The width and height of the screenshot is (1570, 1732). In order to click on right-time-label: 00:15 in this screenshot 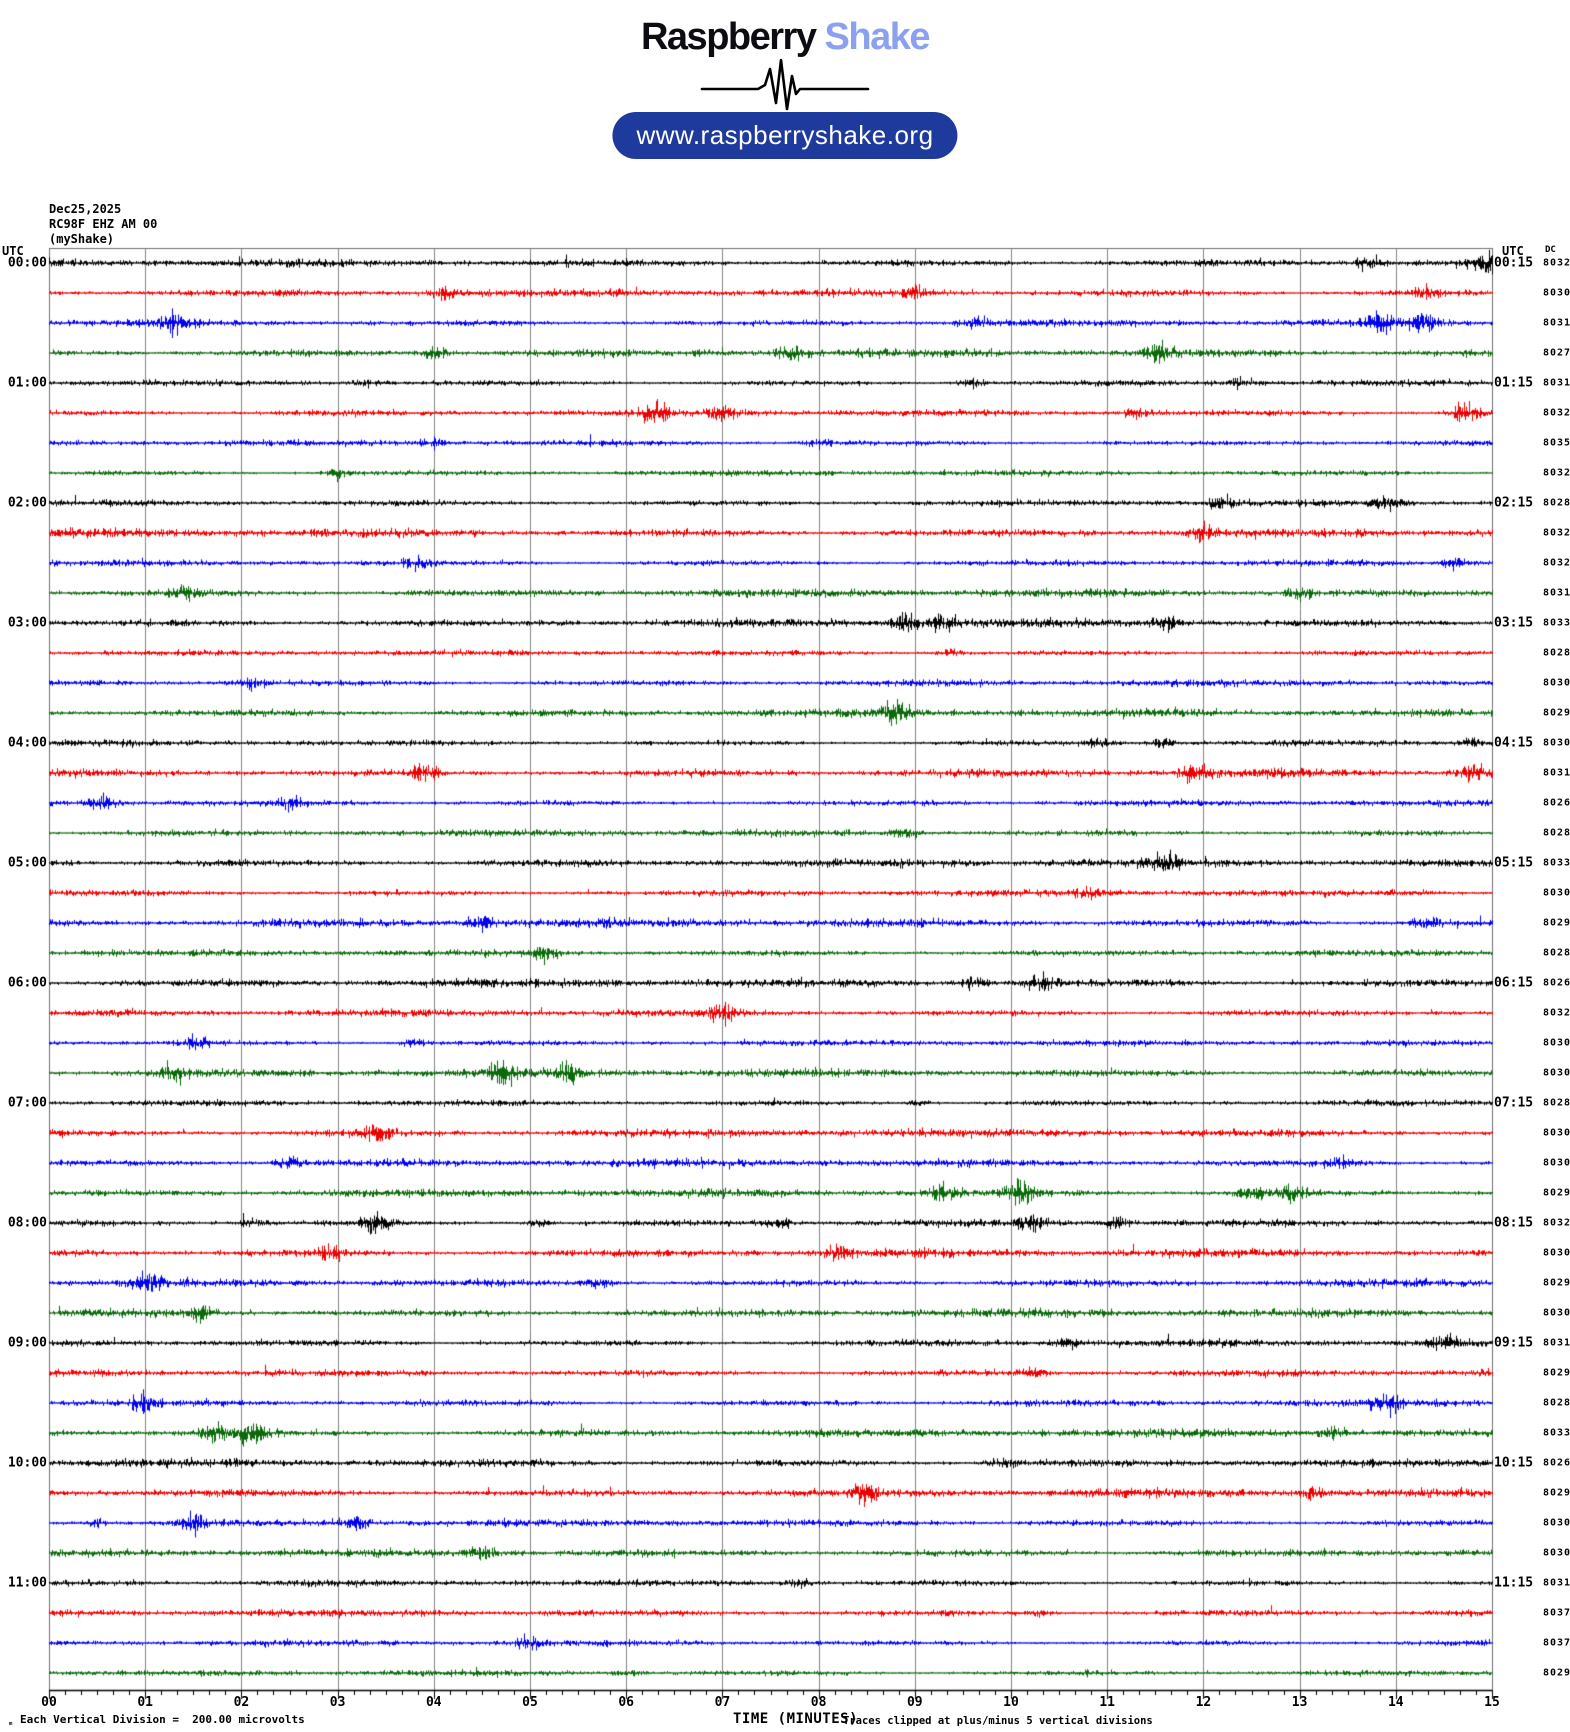, I will do `click(1514, 263)`.